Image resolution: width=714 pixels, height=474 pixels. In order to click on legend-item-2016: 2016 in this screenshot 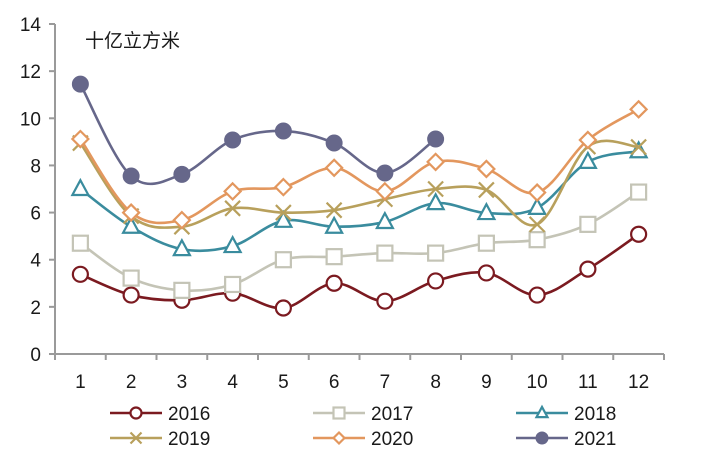, I will do `click(160, 414)`.